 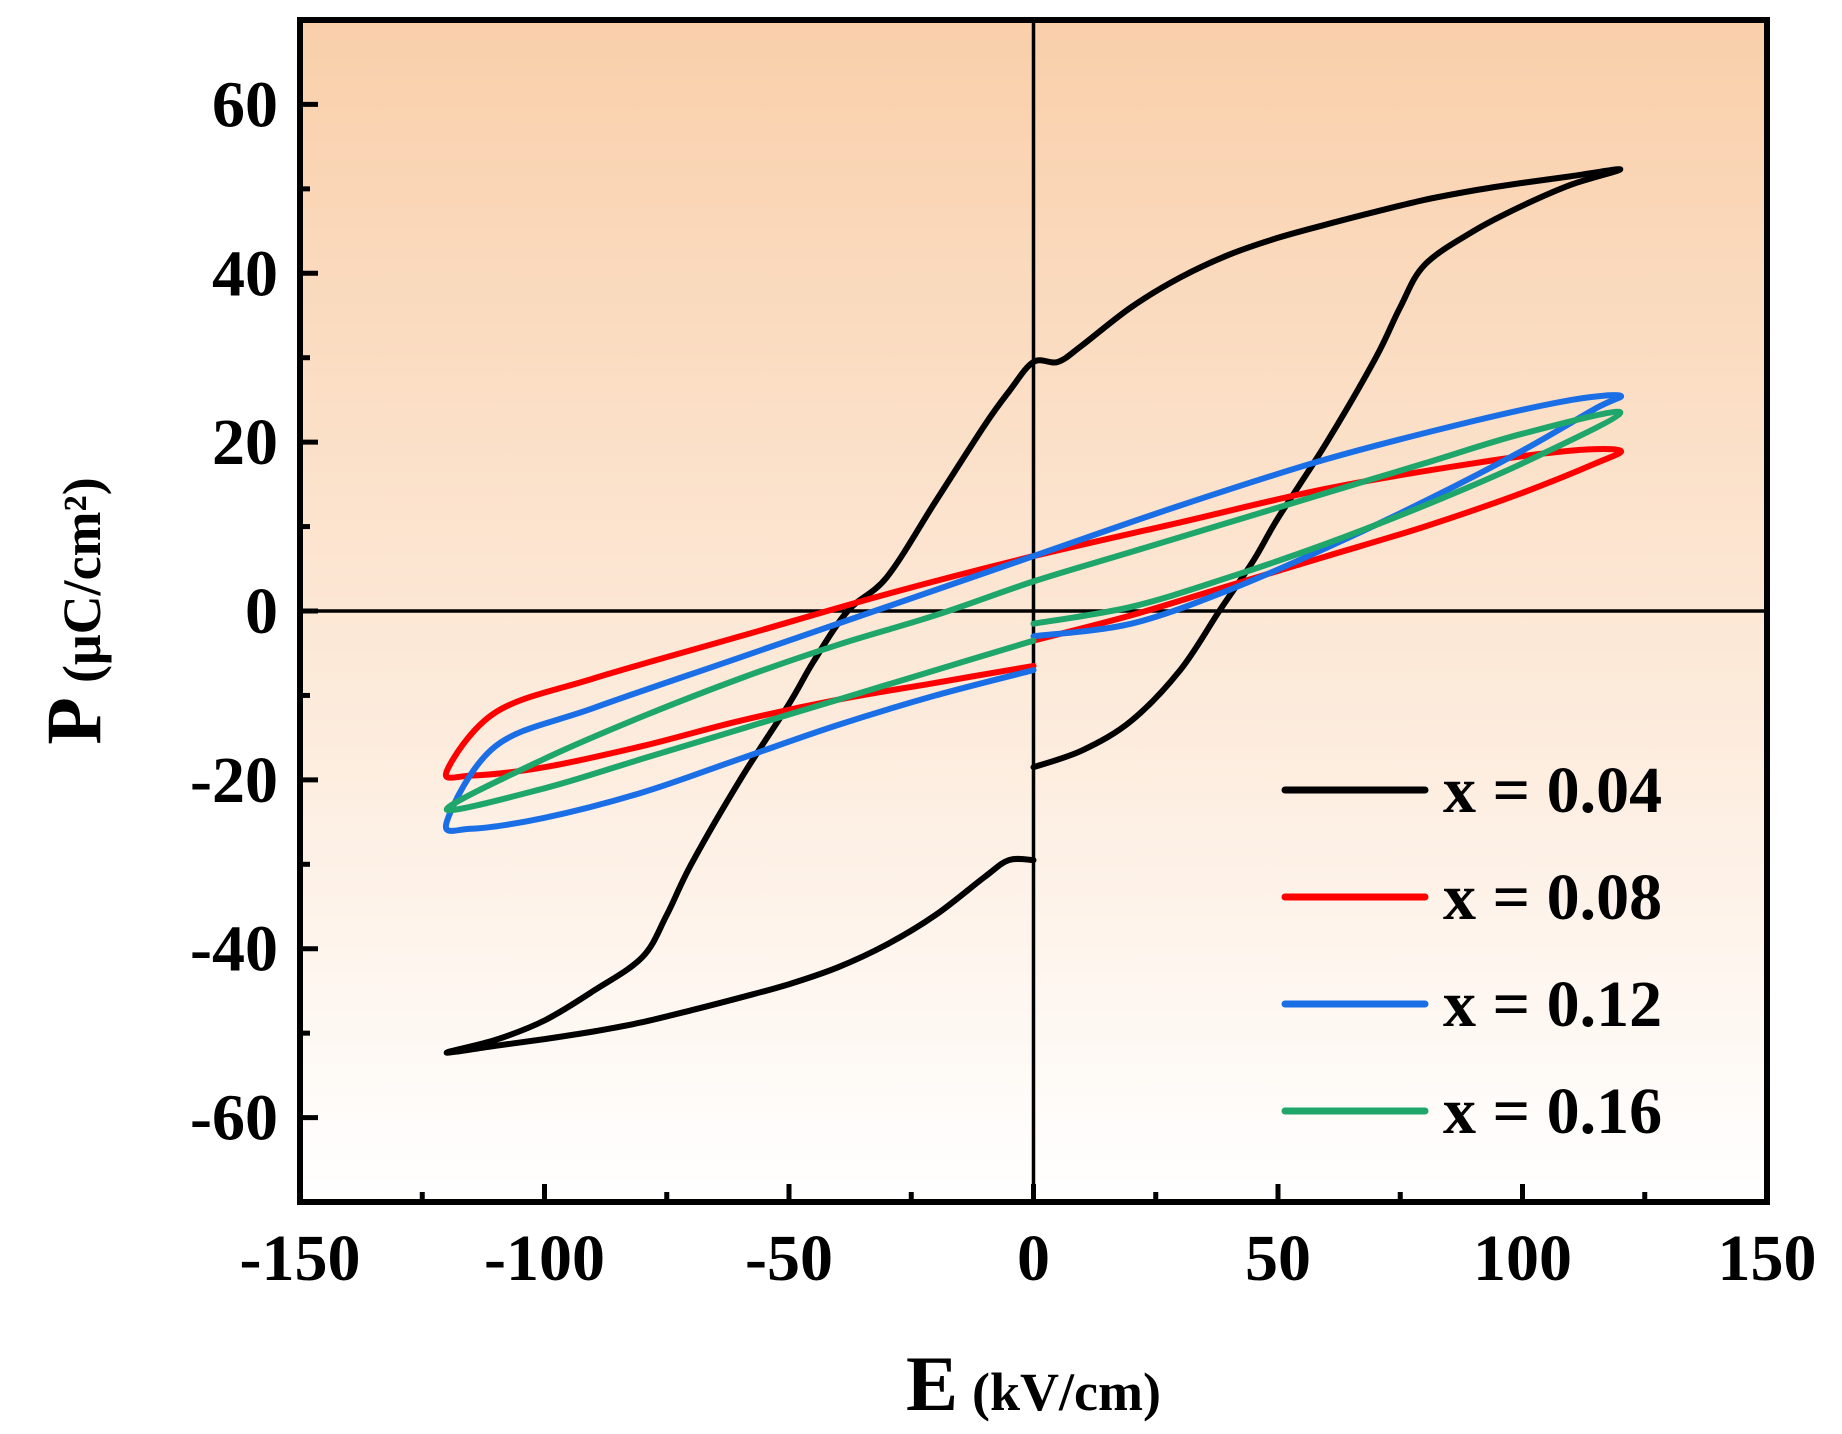 I want to click on x-tick-label: 0, so click(x=1033, y=1258).